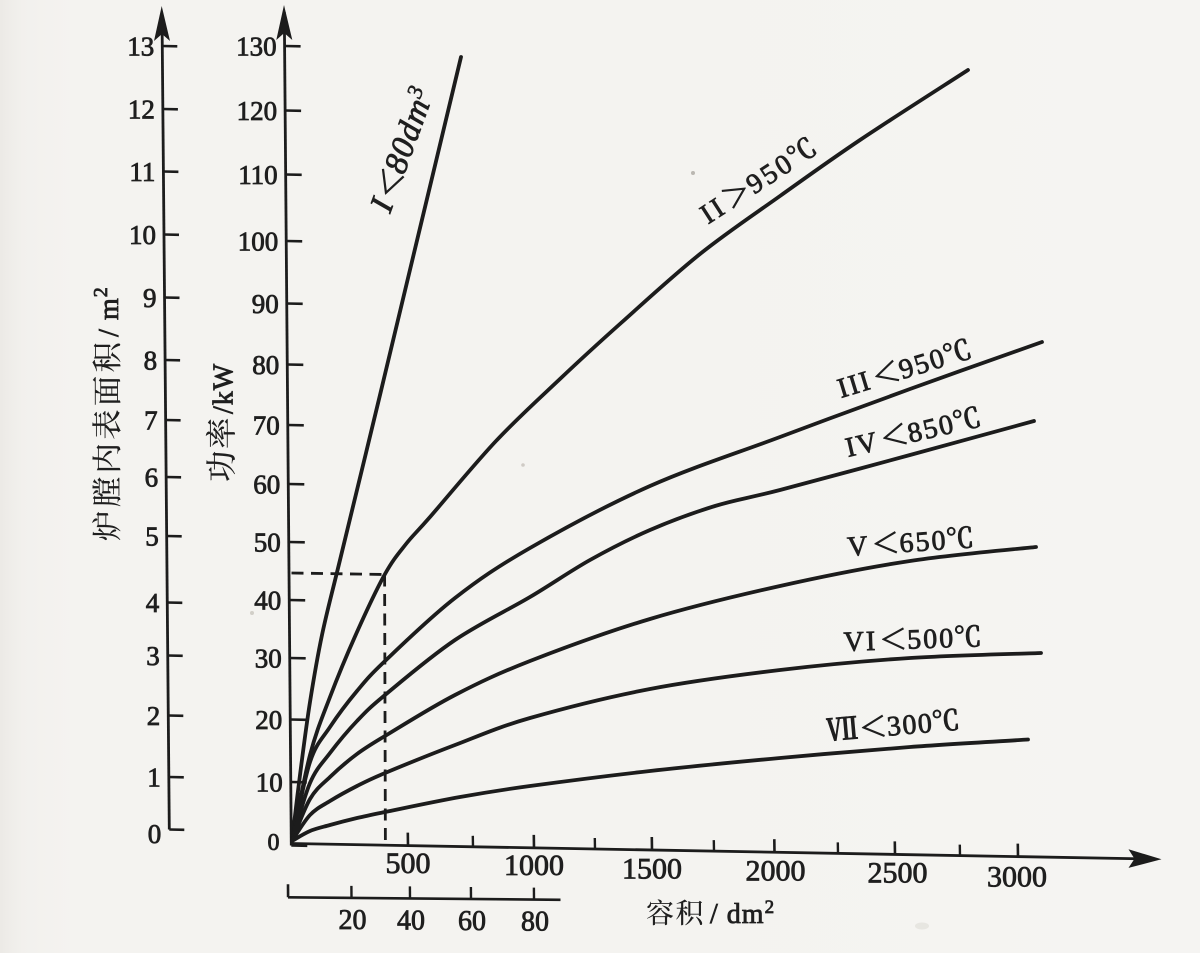 Image resolution: width=1200 pixels, height=953 pixels. I want to click on svg-text: 120, so click(257, 111).